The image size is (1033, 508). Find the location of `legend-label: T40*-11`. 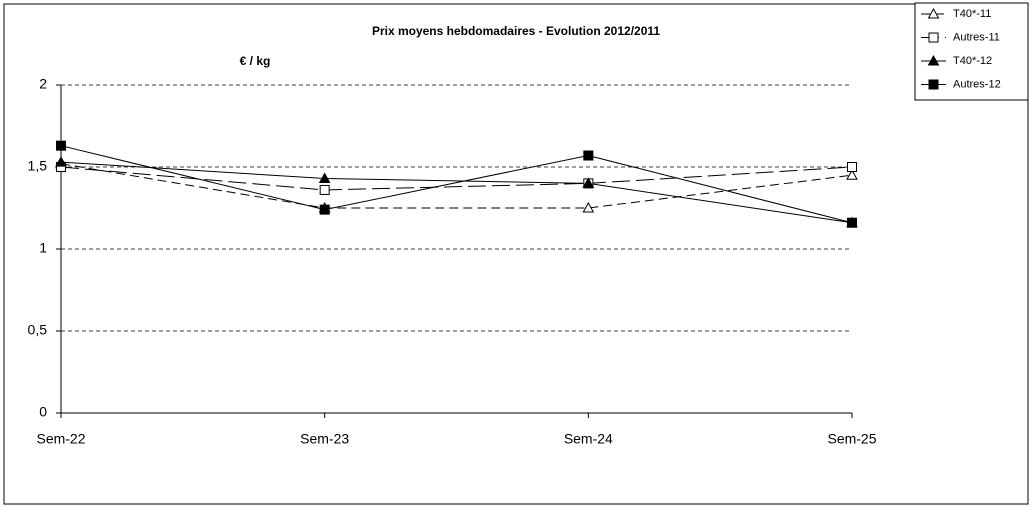

legend-label: T40*-11 is located at coordinates (972, 14).